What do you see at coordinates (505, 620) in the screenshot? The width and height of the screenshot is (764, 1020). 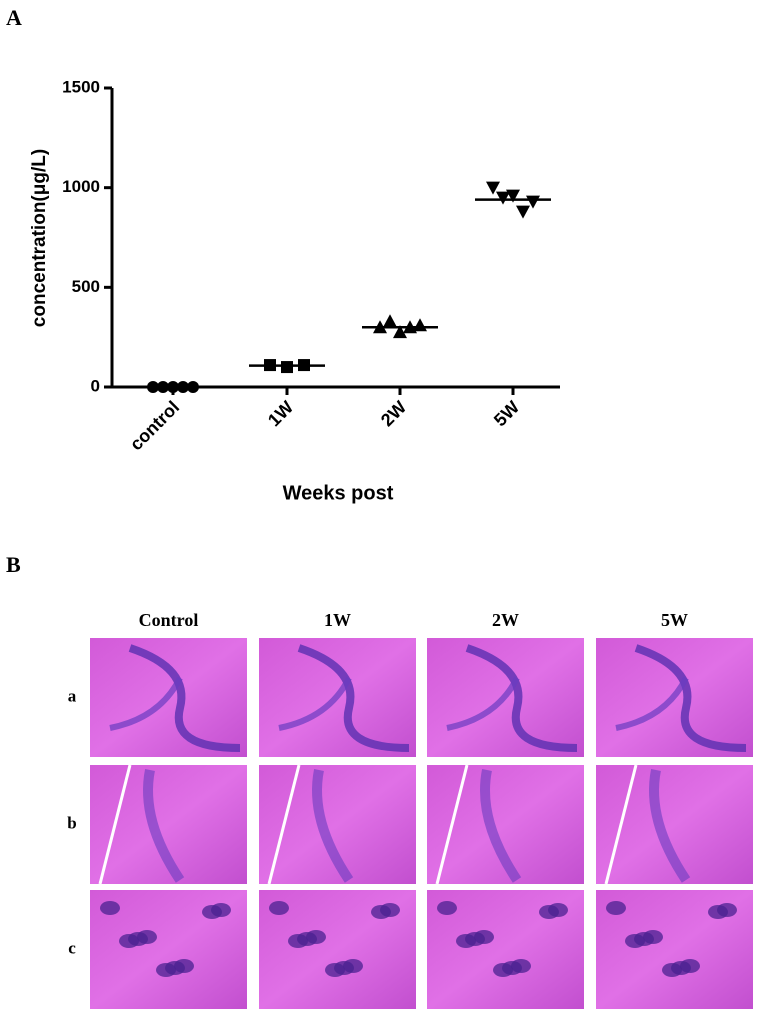 I see `column-header: 2W` at bounding box center [505, 620].